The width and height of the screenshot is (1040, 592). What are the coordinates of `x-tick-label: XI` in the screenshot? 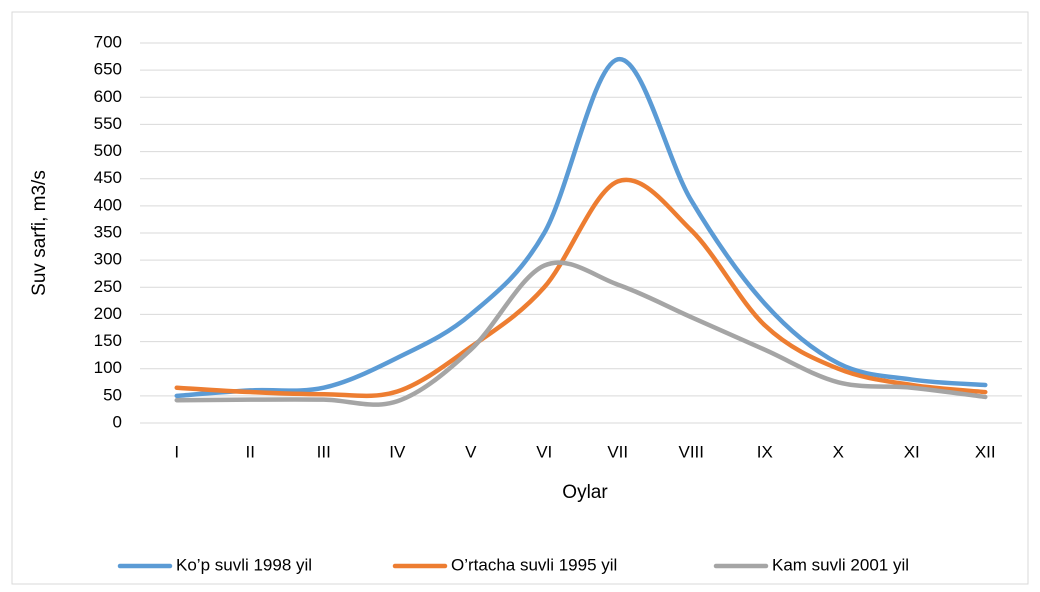 It's located at (912, 451).